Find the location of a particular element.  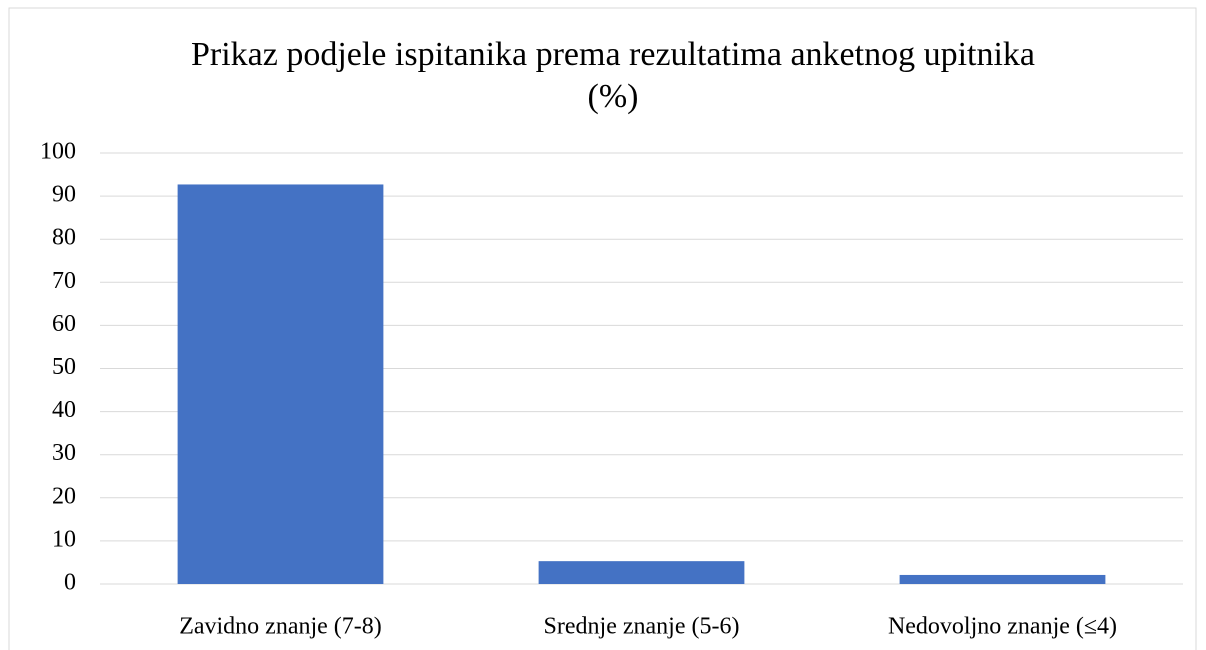

y-tick-label: 20 is located at coordinates (64, 496).